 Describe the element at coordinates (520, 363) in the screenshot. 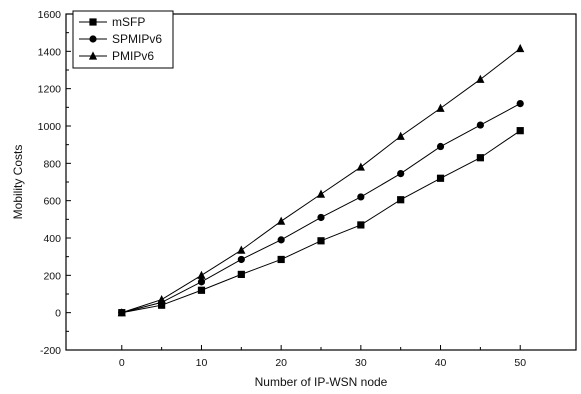

I see `x-tick-label: 50` at that location.